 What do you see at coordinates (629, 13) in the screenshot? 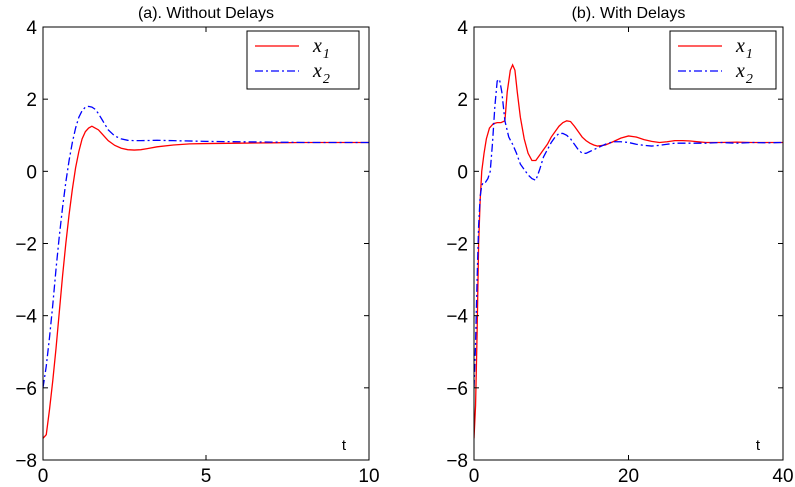
I see `chart-title: (b). With Delays` at bounding box center [629, 13].